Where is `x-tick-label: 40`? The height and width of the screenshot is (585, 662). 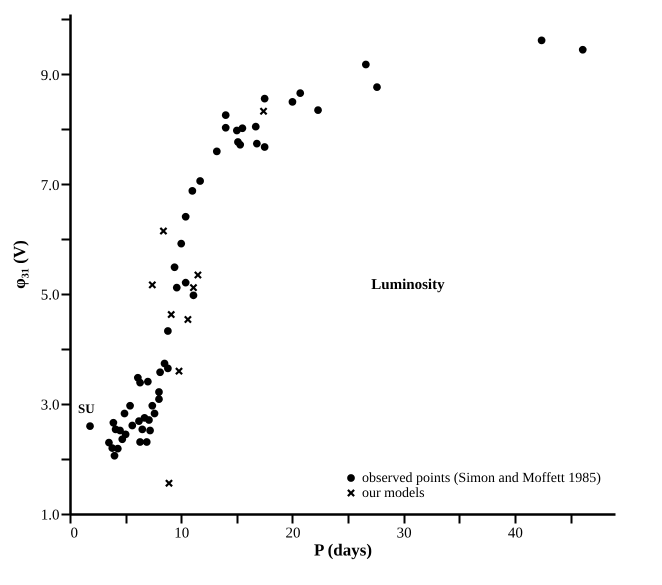 x-tick-label: 40 is located at coordinates (515, 534).